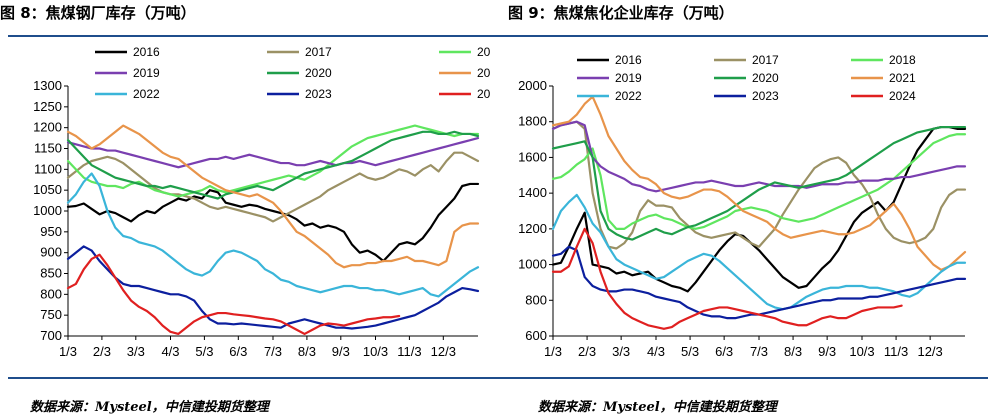 This screenshot has width=997, height=418. What do you see at coordinates (47, 85) in the screenshot?
I see `y-tick-label: 1300` at bounding box center [47, 85].